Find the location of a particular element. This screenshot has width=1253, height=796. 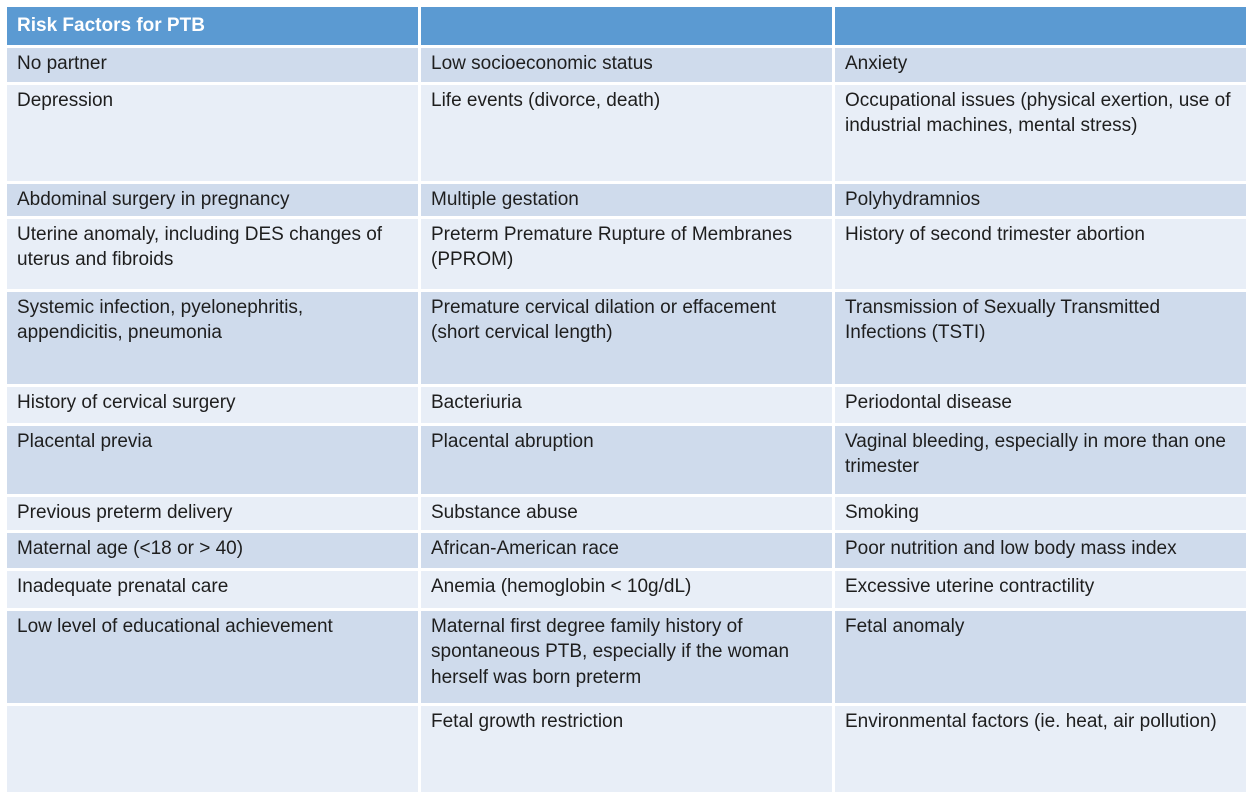

table-cell: Life events (divorce, death) is located at coordinates (626, 133).